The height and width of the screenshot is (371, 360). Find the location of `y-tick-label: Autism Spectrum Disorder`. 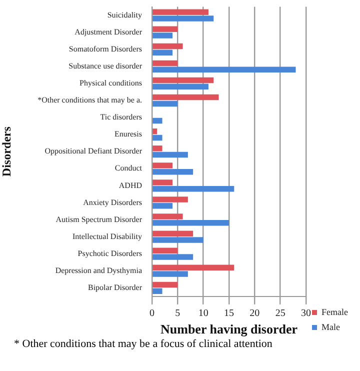

y-tick-label: Autism Spectrum Disorder is located at coordinates (99, 219).